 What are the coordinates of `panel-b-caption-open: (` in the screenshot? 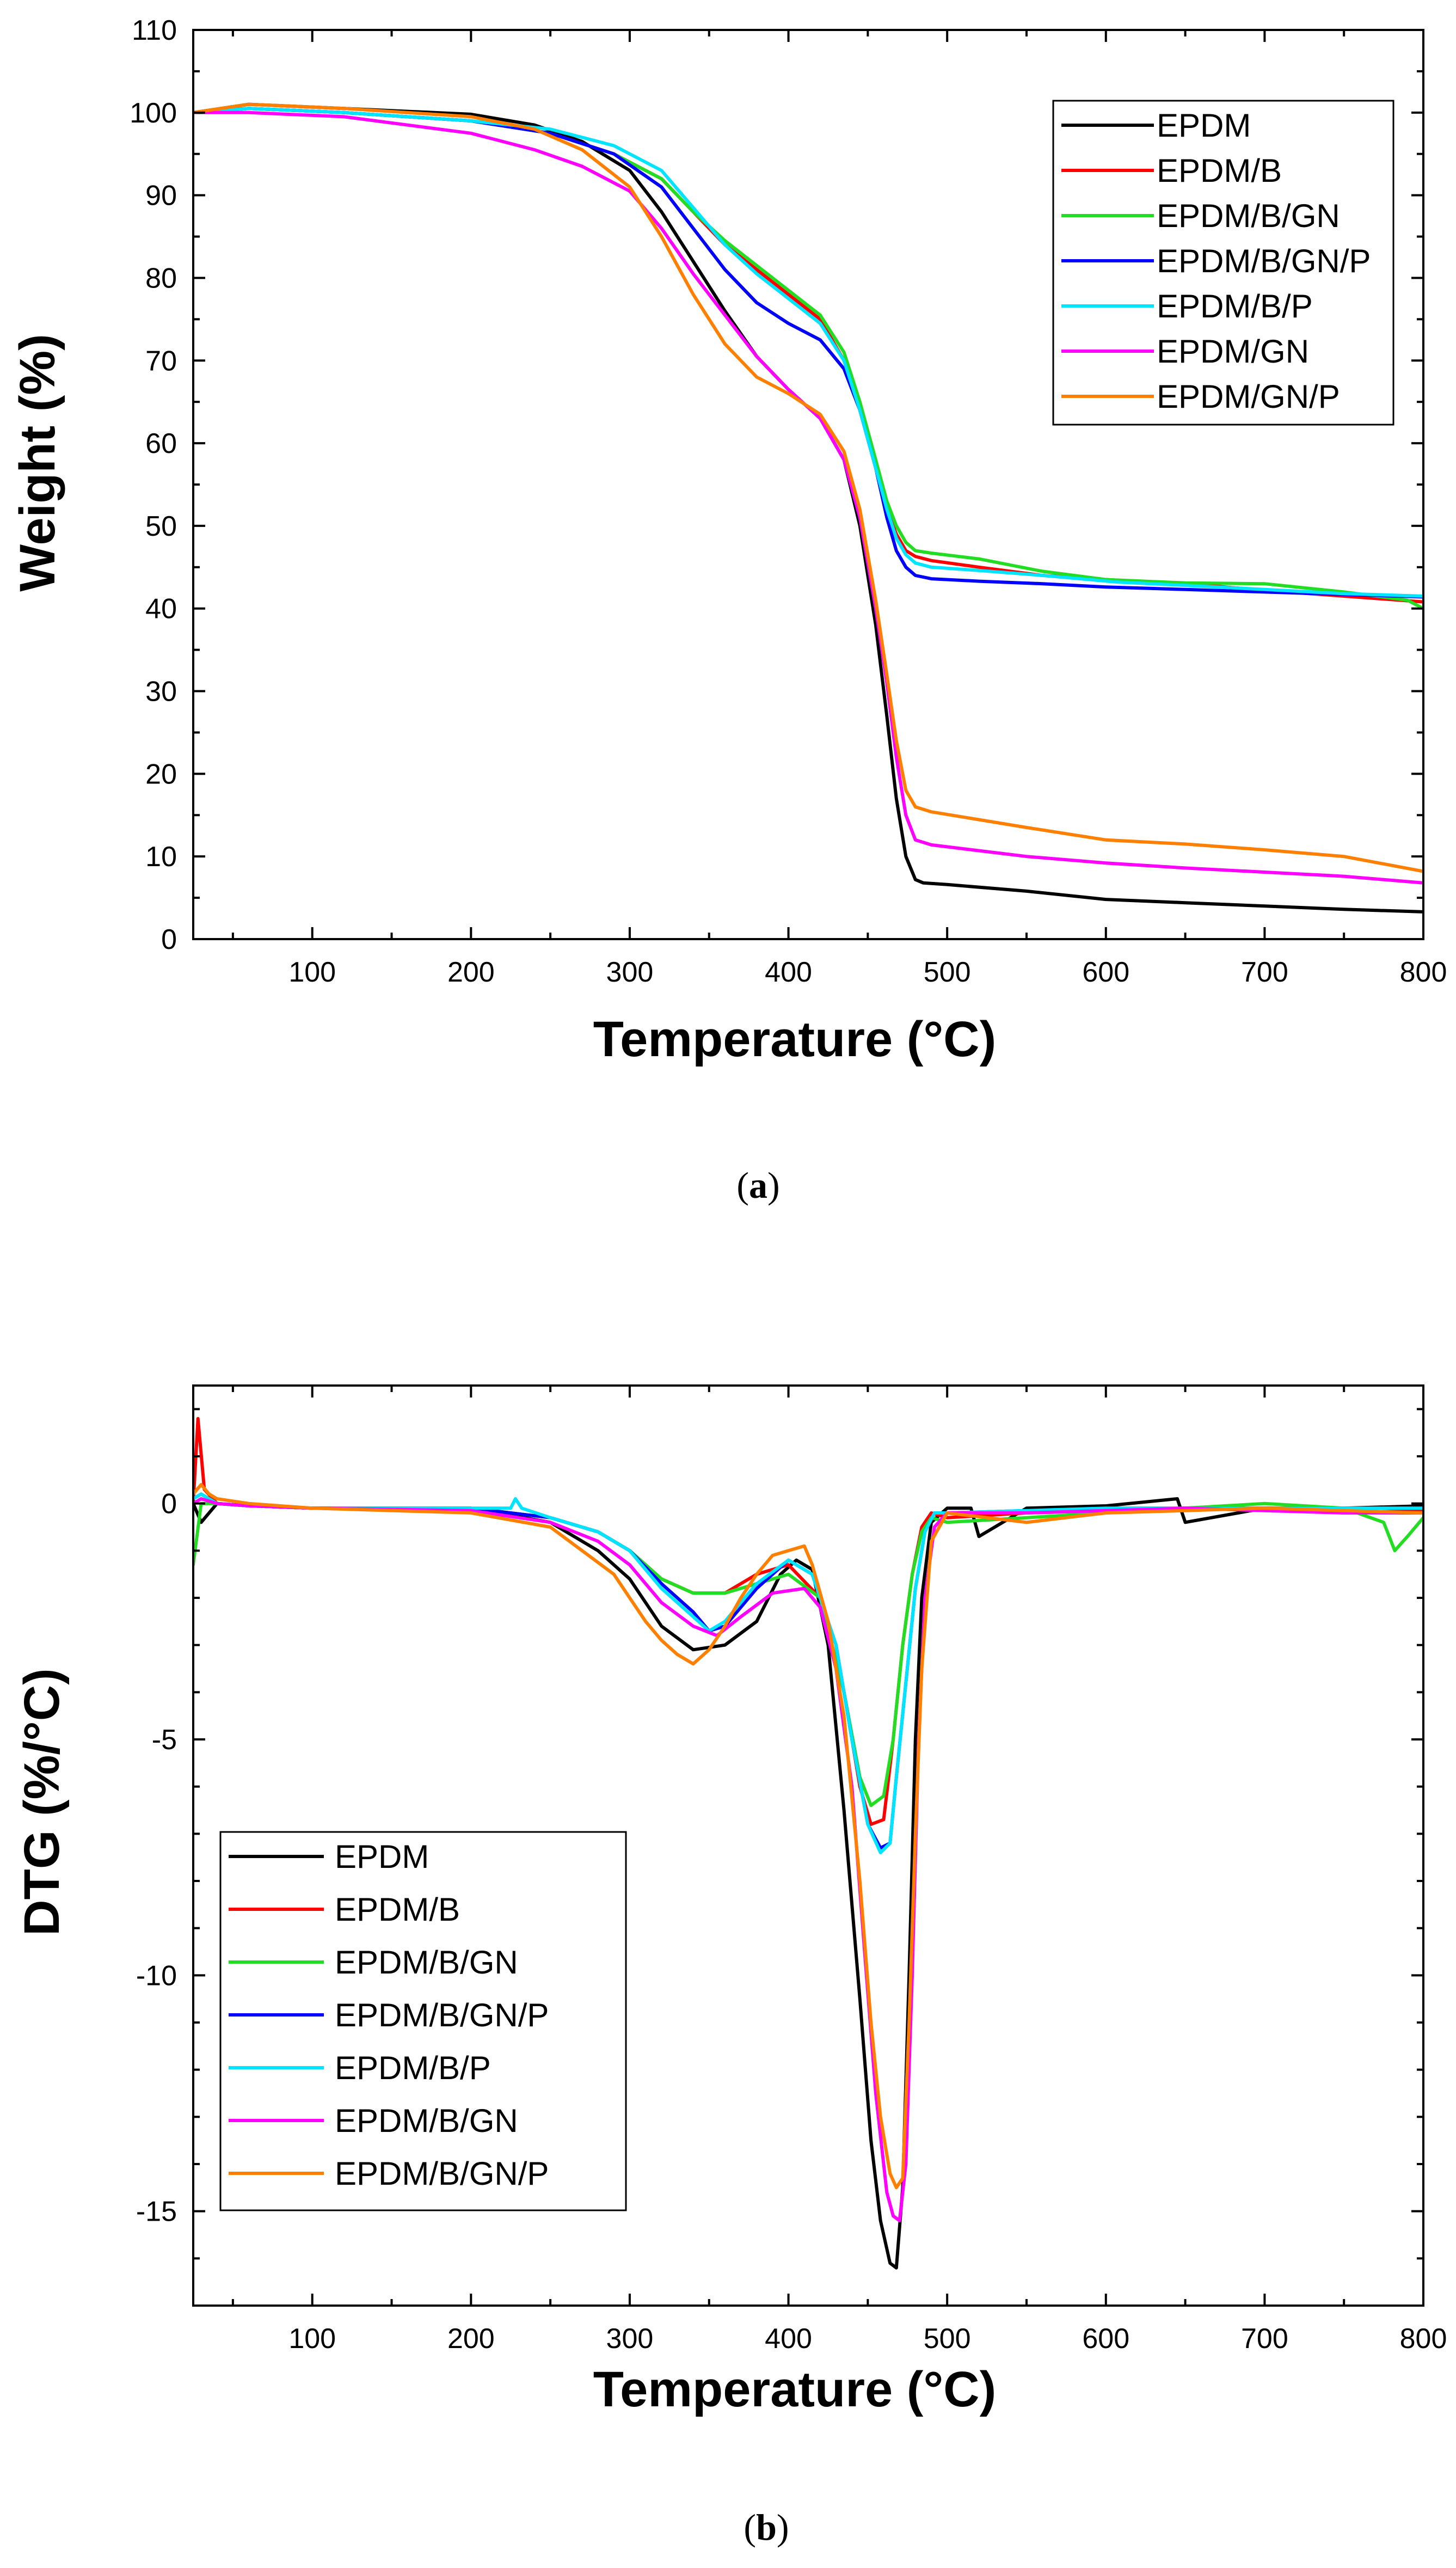 It's located at (750, 2527).